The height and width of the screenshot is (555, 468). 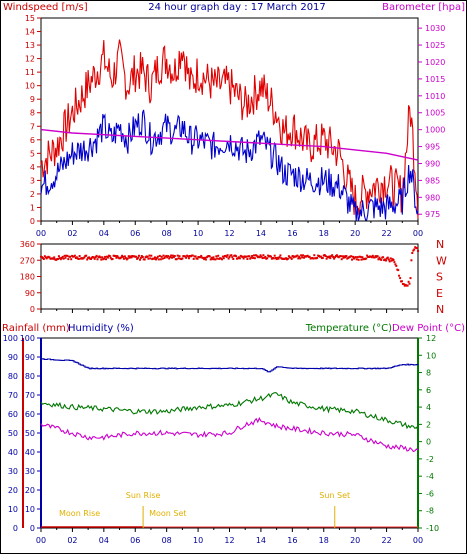 I want to click on humidity-y-tick-label-inner: 20, so click(x=30, y=490).